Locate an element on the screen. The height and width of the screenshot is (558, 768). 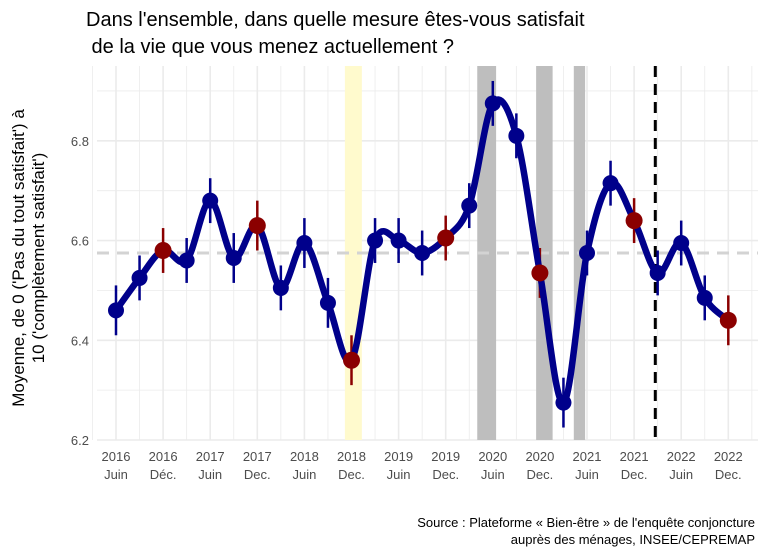
y-tick-label: 6.6 is located at coordinates (80, 241).